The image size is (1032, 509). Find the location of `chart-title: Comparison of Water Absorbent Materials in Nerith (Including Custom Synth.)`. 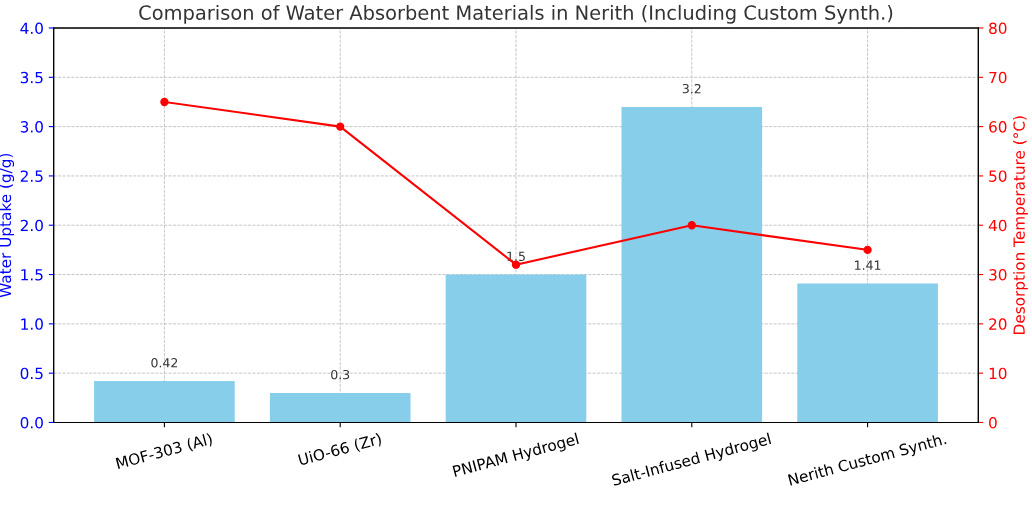

chart-title: Comparison of Water Absorbent Materials in Nerith (Including Custom Synth.) is located at coordinates (516, 14).